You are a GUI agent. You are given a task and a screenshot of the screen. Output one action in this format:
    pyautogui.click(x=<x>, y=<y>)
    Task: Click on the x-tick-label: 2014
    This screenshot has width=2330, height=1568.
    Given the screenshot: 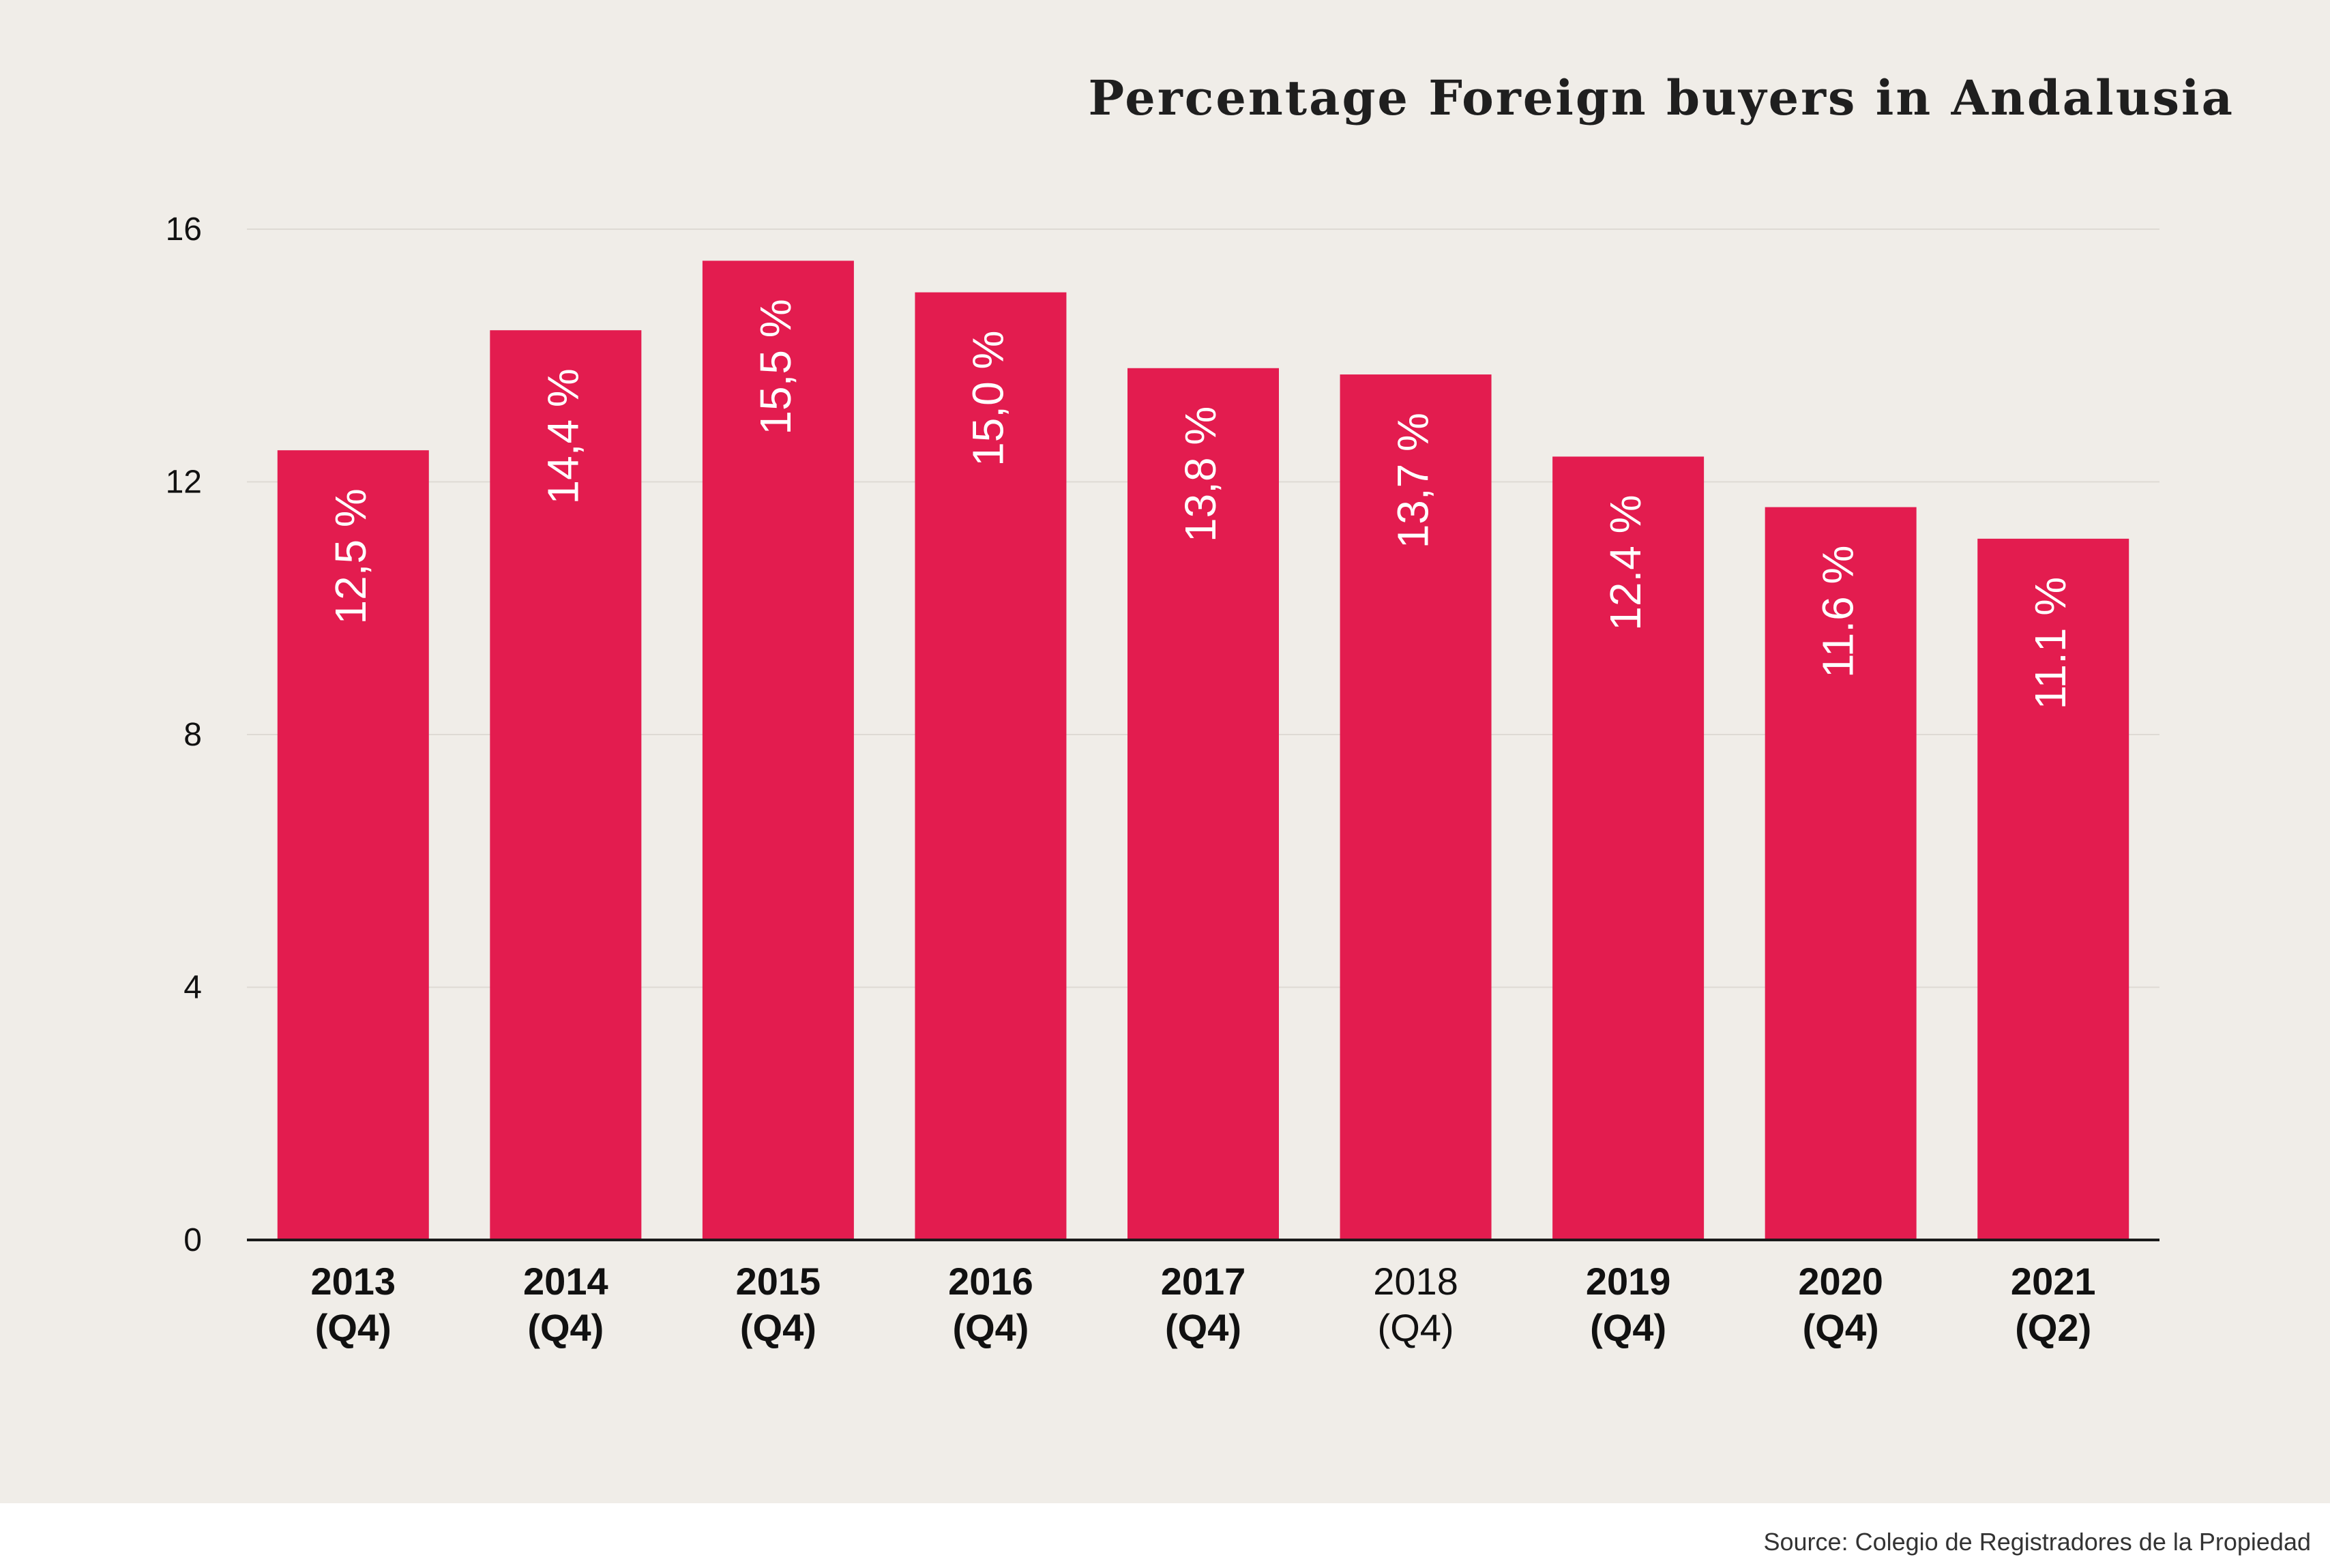 What is the action you would take?
    pyautogui.click(x=565, y=1281)
    